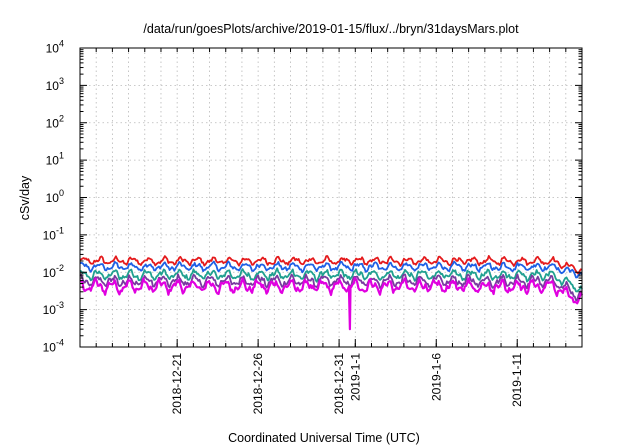  I want to click on y-tick-label: 10⁻⁴, so click(53, 346).